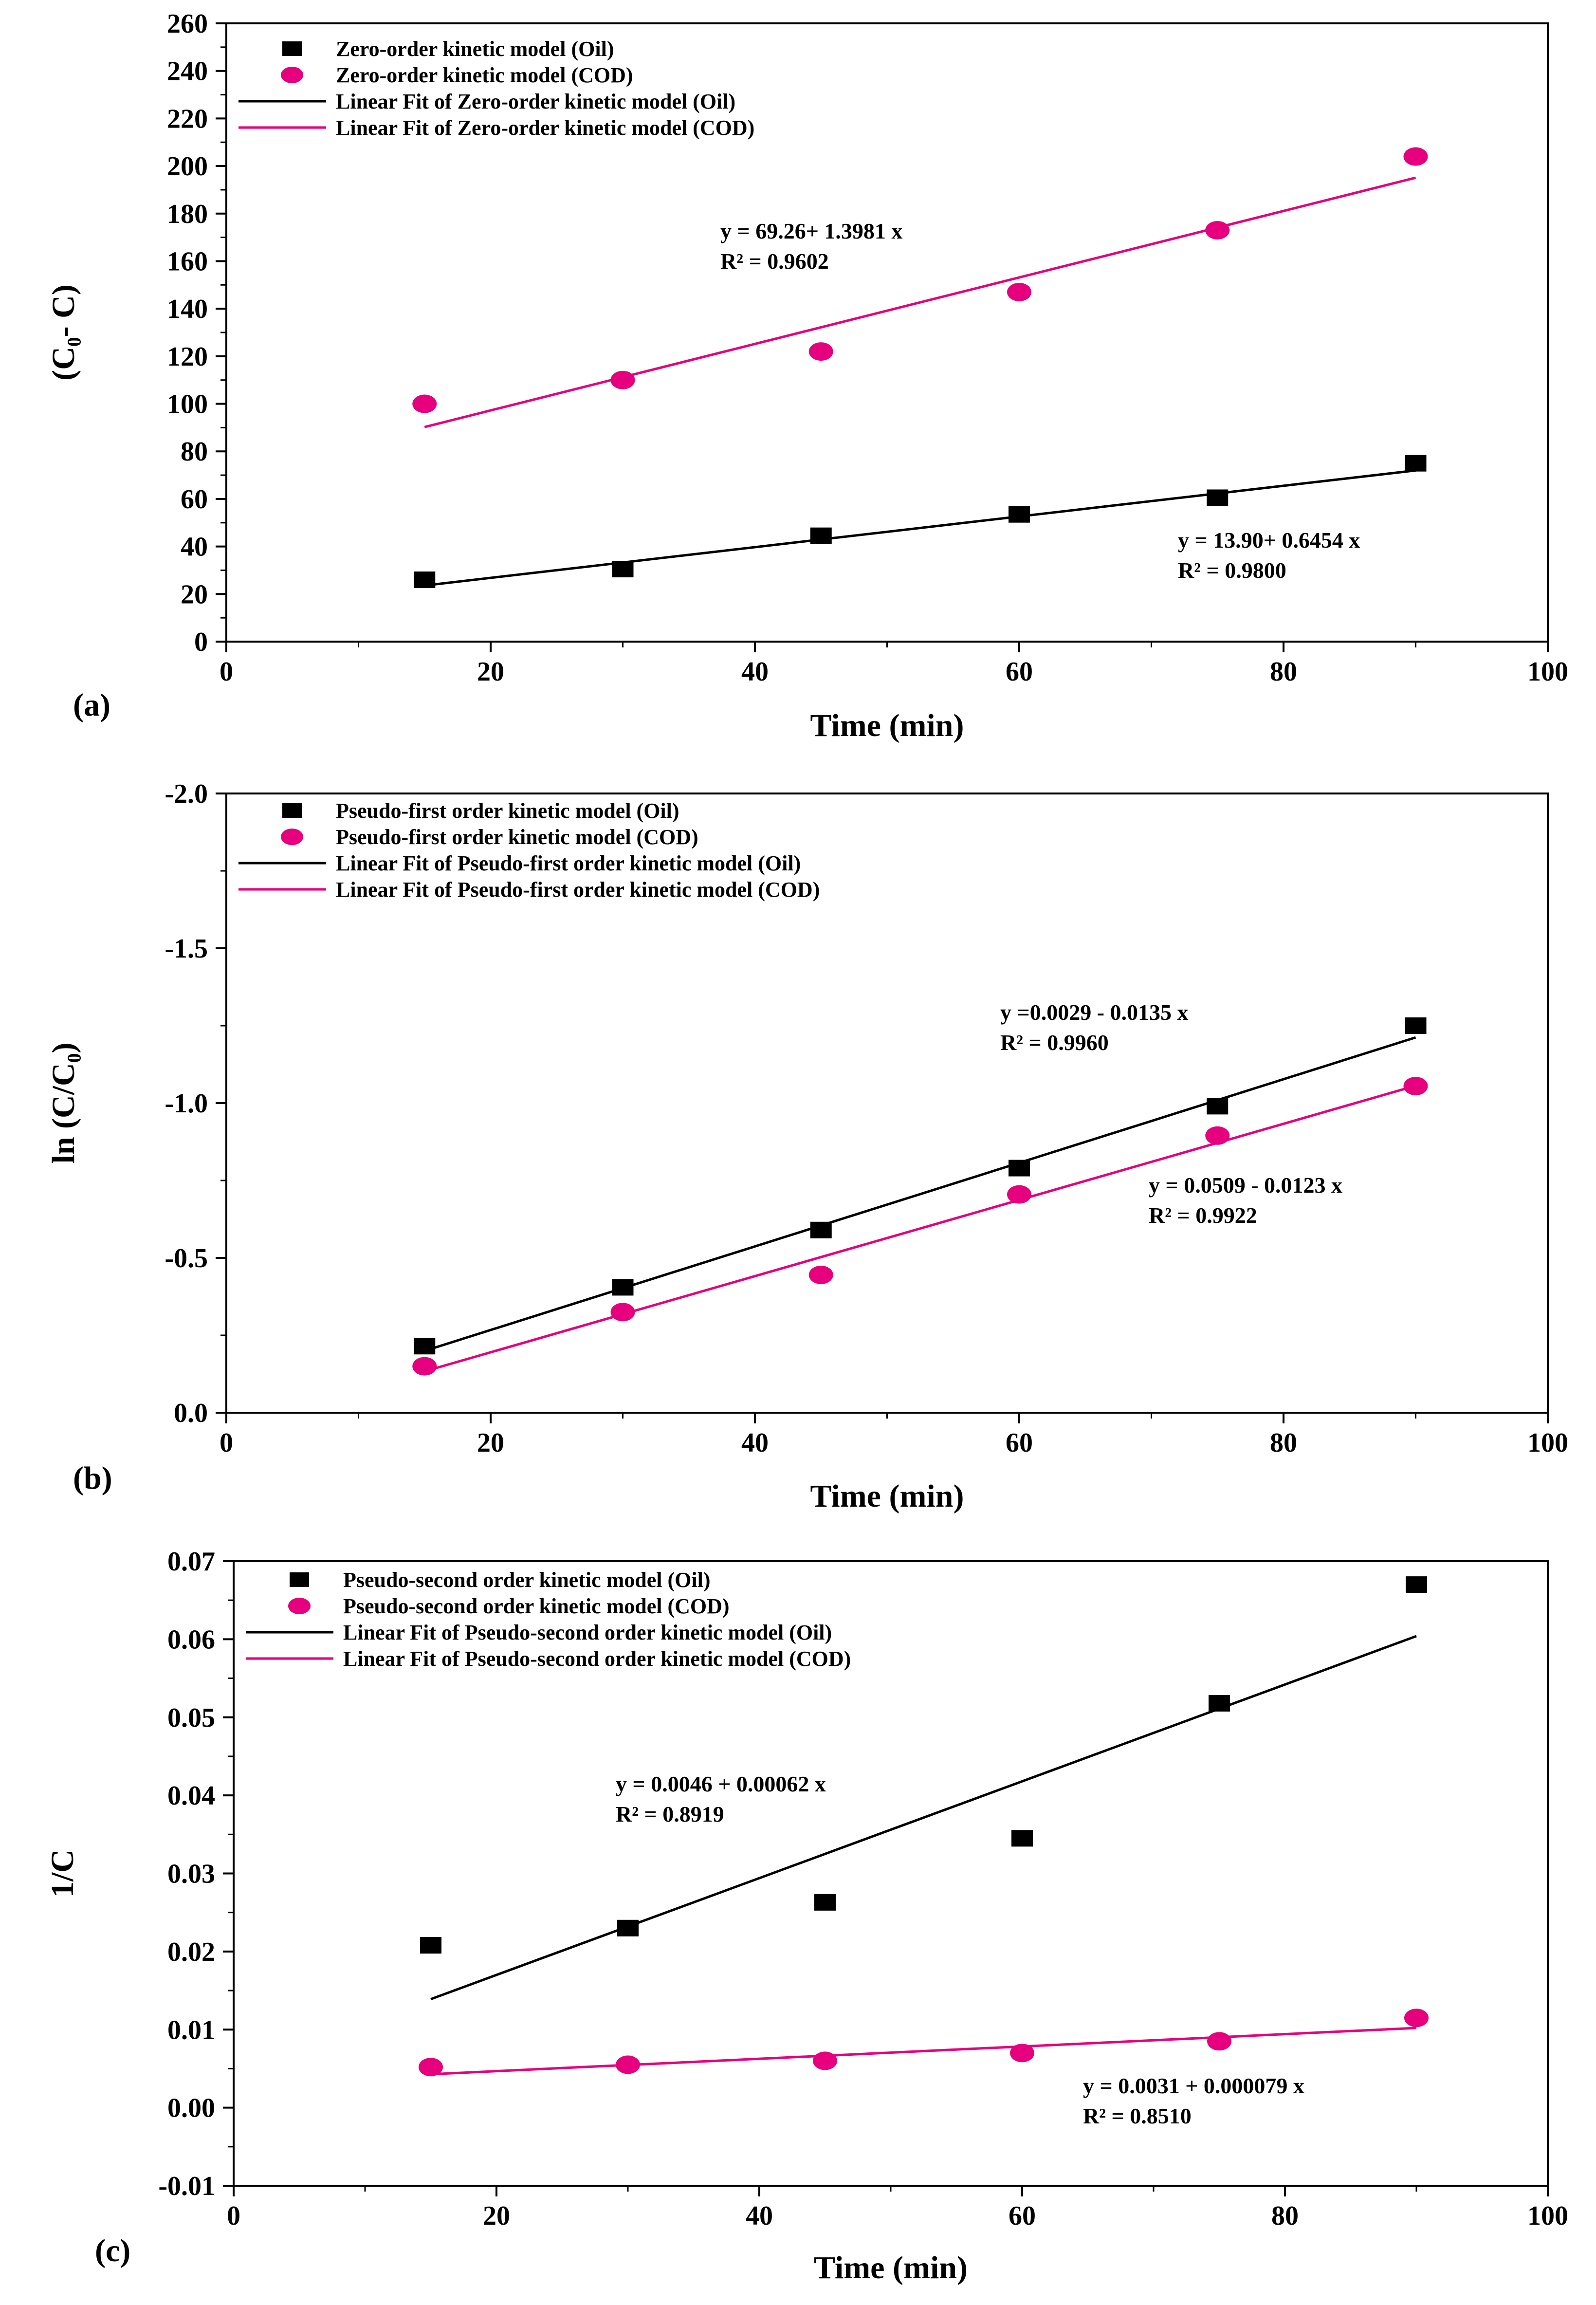  What do you see at coordinates (226, 672) in the screenshot?
I see `panel-a-x-tick-label: 0` at bounding box center [226, 672].